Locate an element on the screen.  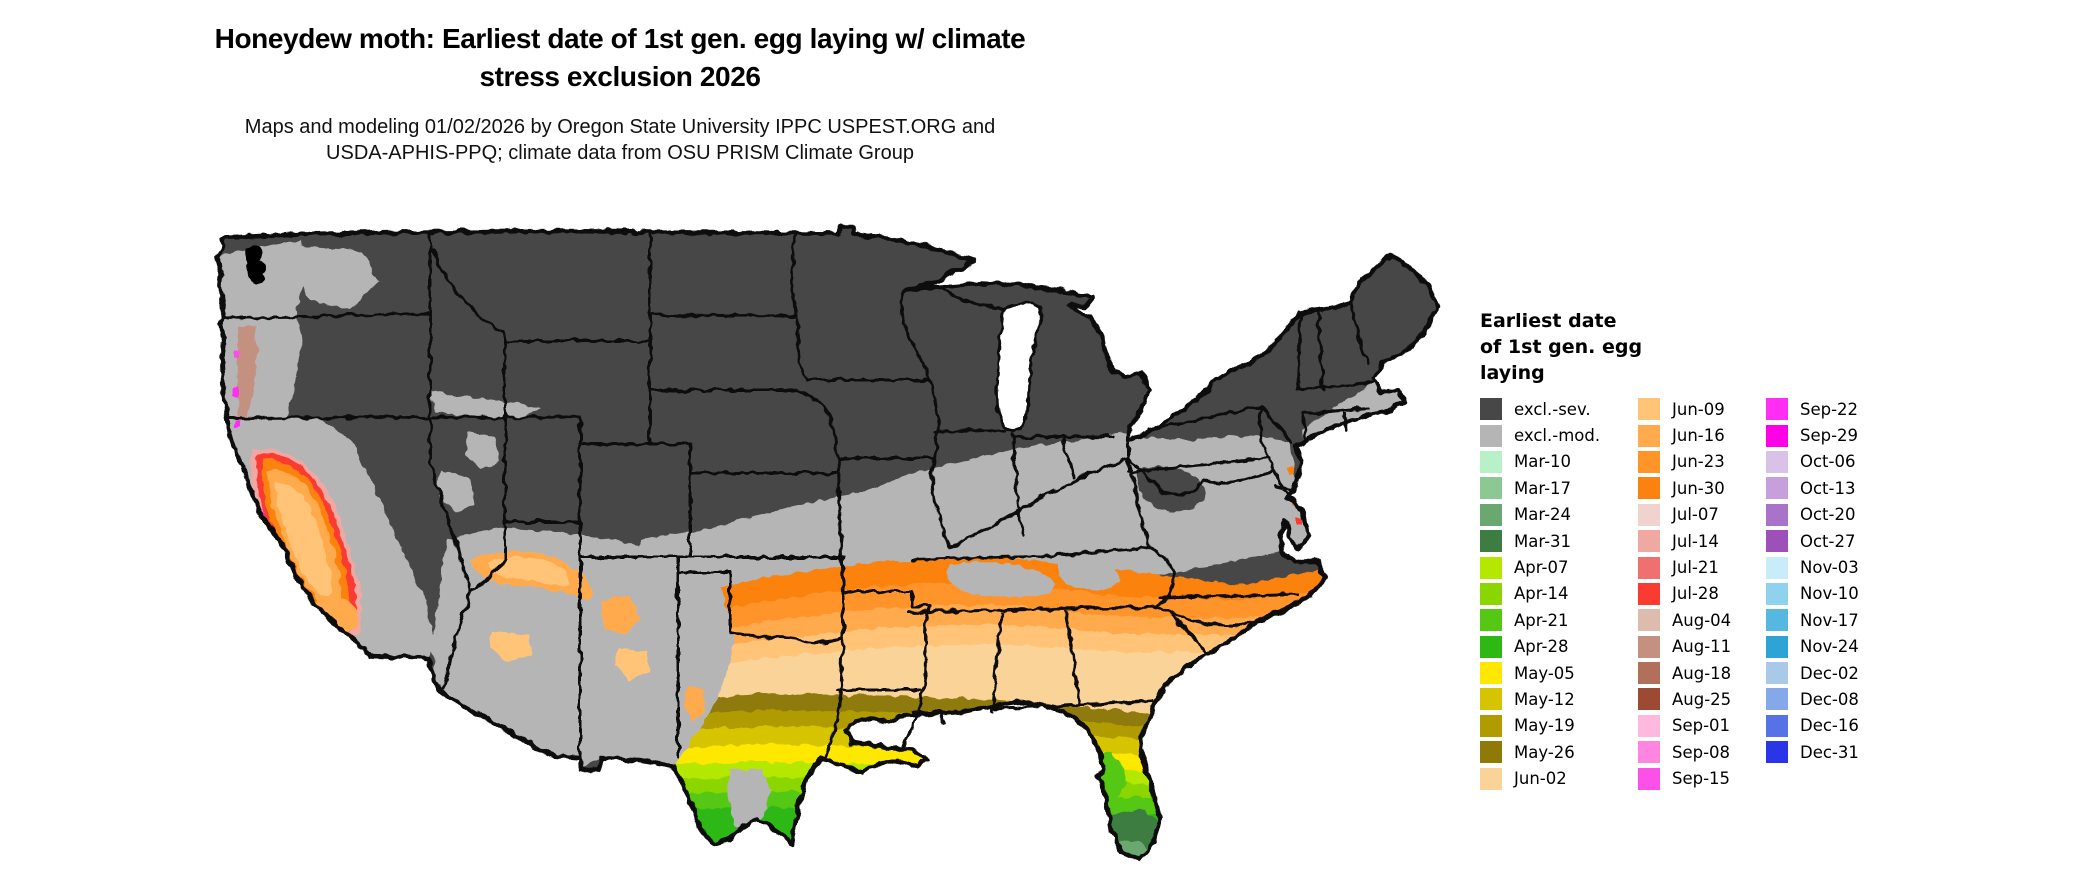
legend-item: Sep-08 is located at coordinates (1684, 752).